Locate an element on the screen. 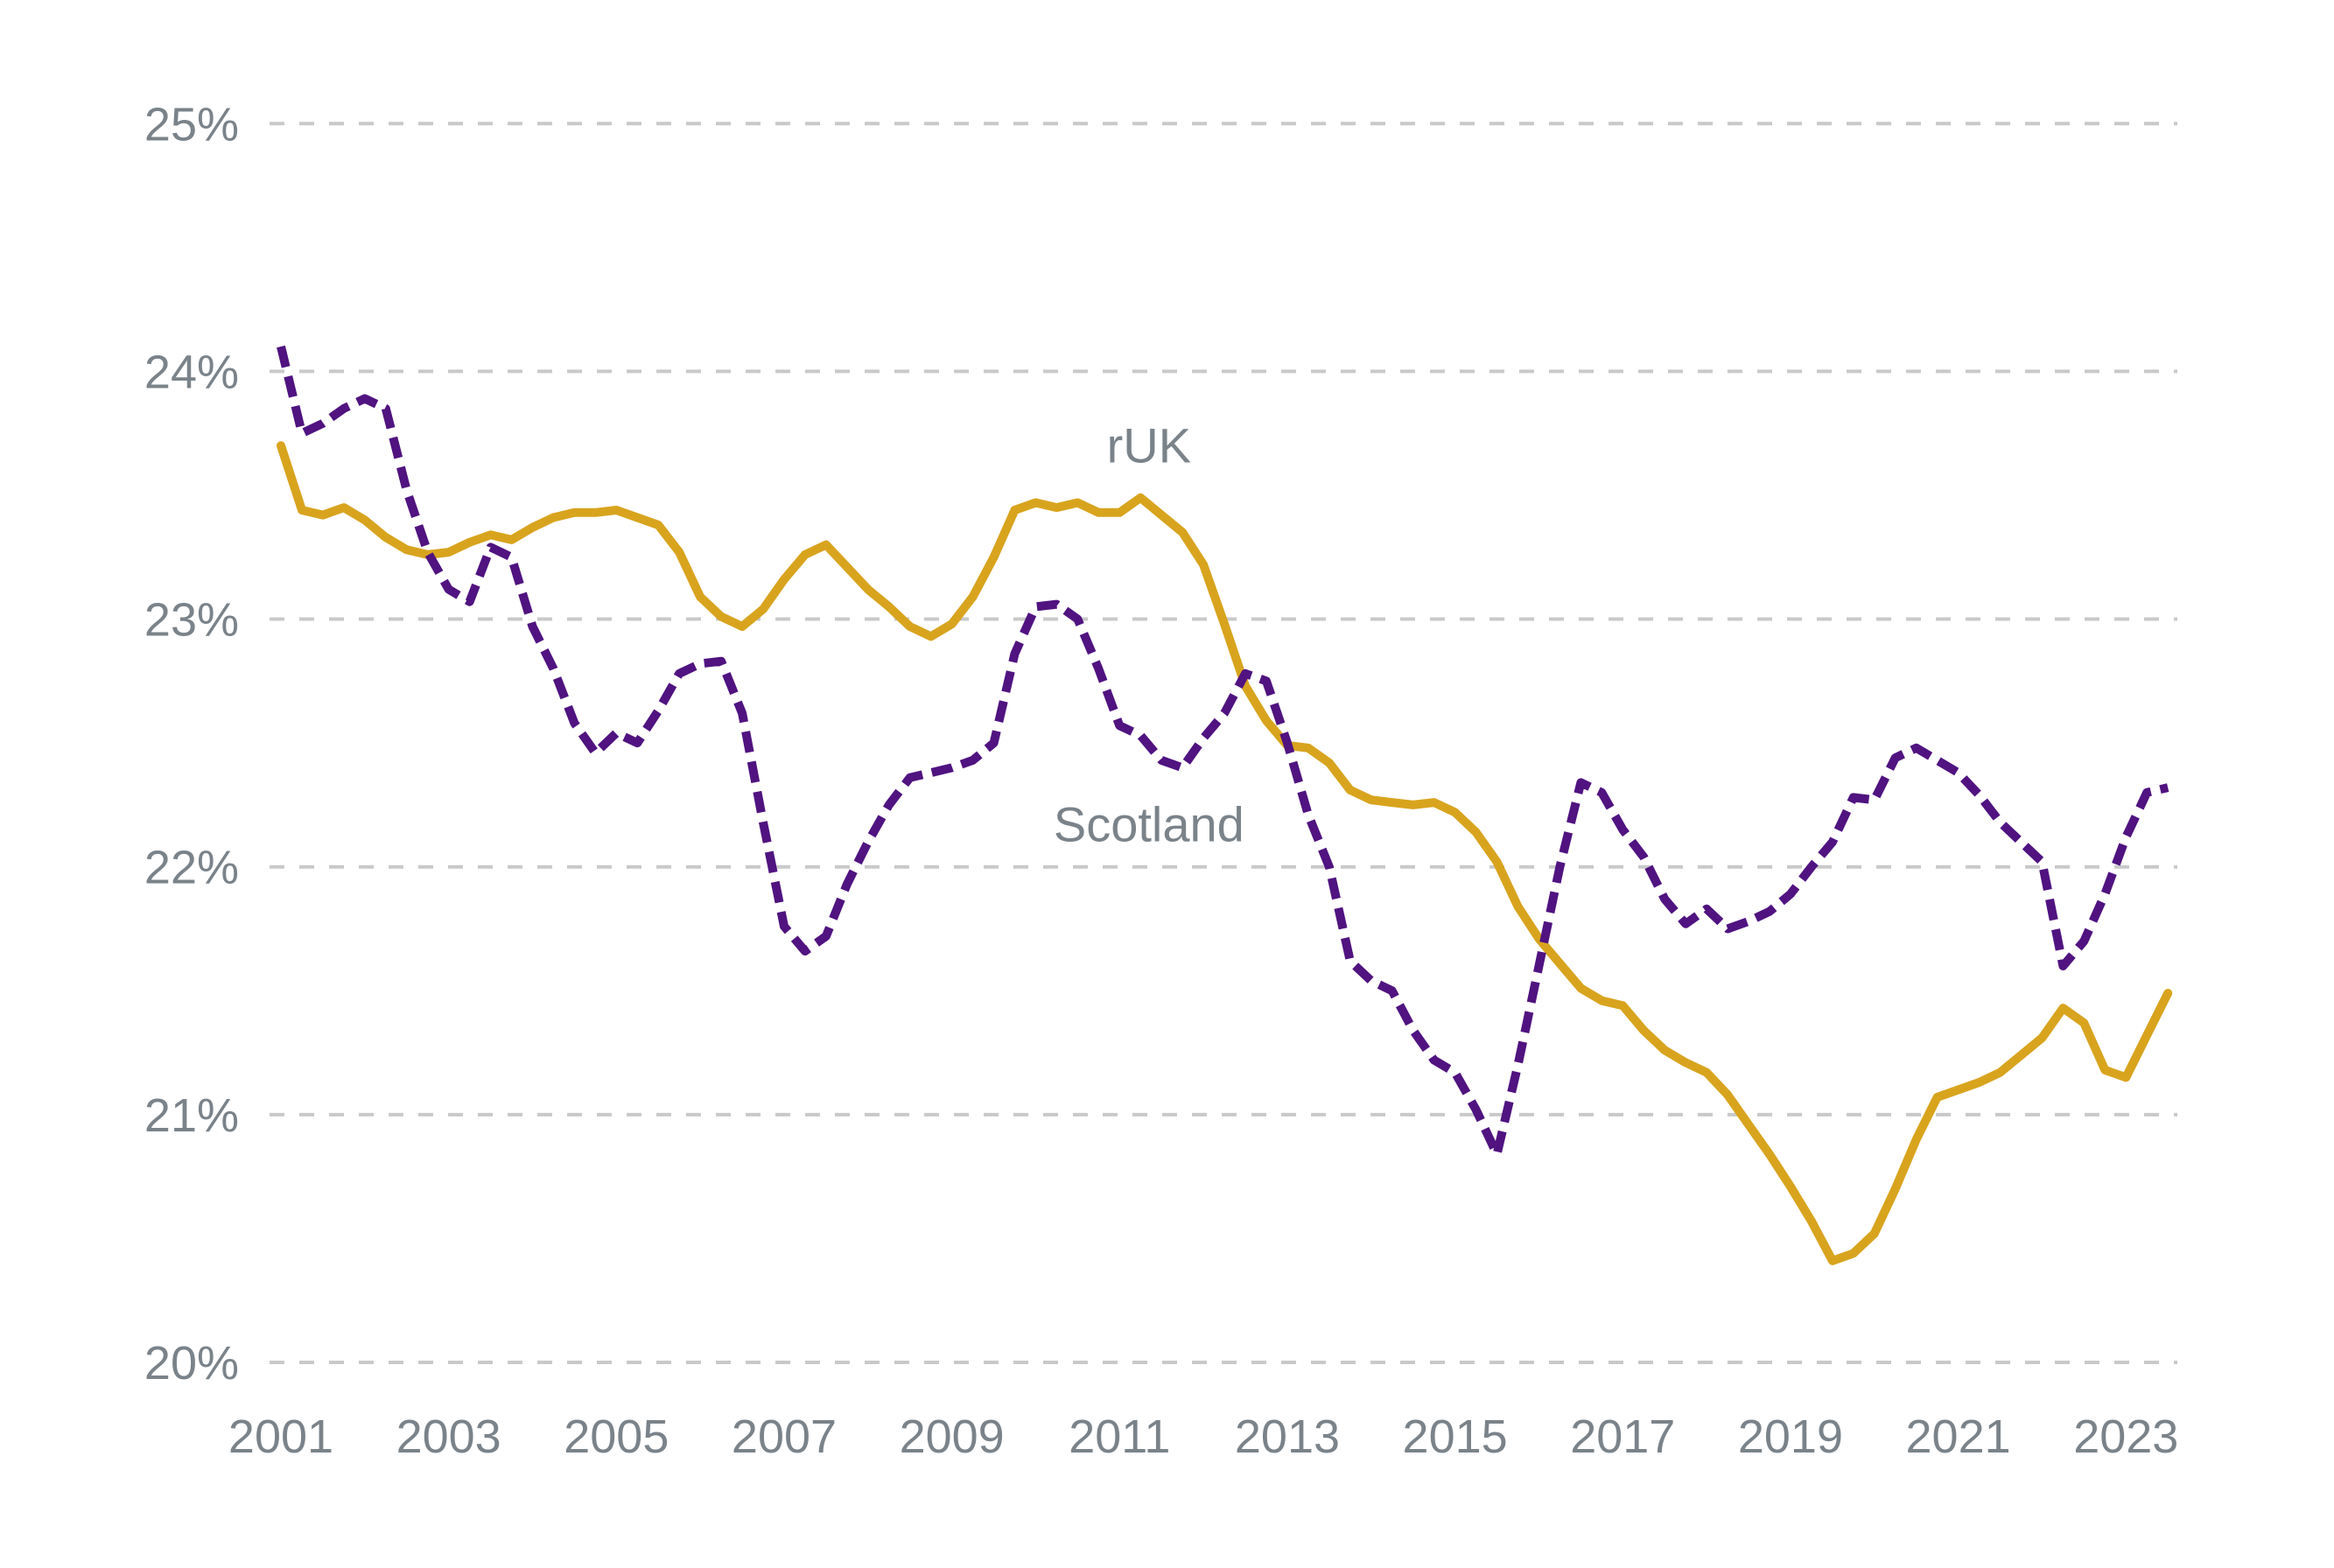  y-axis-label-22: 22% is located at coordinates (191, 868).